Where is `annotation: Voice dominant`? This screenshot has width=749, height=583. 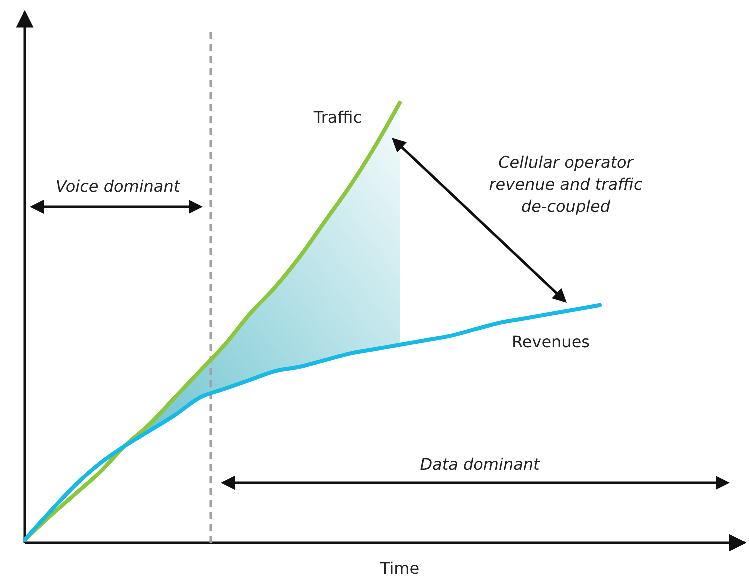 annotation: Voice dominant is located at coordinates (118, 186).